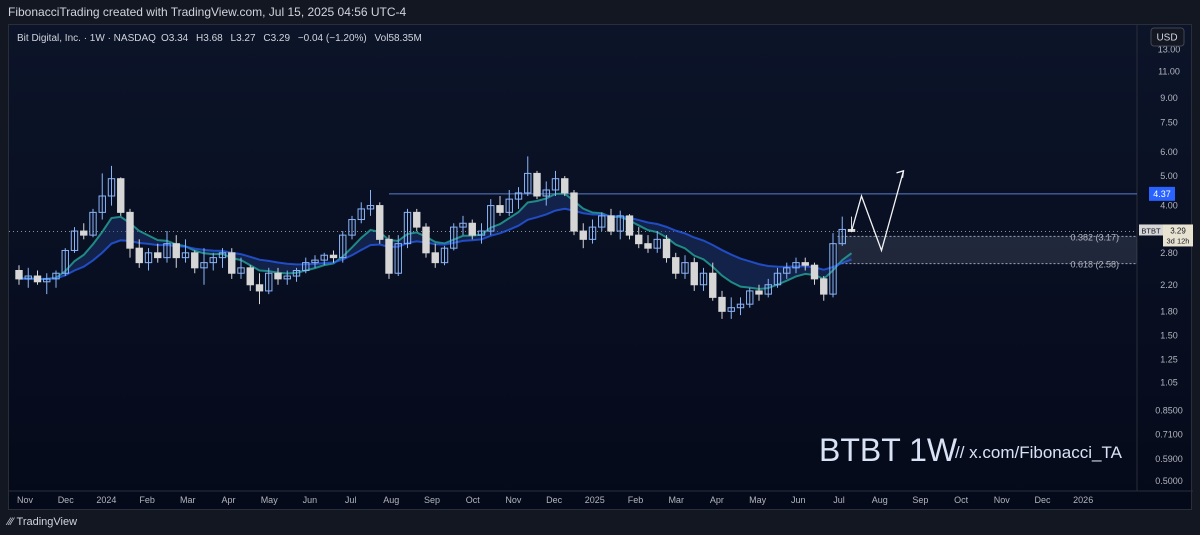 Image resolution: width=1200 pixels, height=535 pixels. I want to click on price-tag-countdown: 3d 12h, so click(1178, 240).